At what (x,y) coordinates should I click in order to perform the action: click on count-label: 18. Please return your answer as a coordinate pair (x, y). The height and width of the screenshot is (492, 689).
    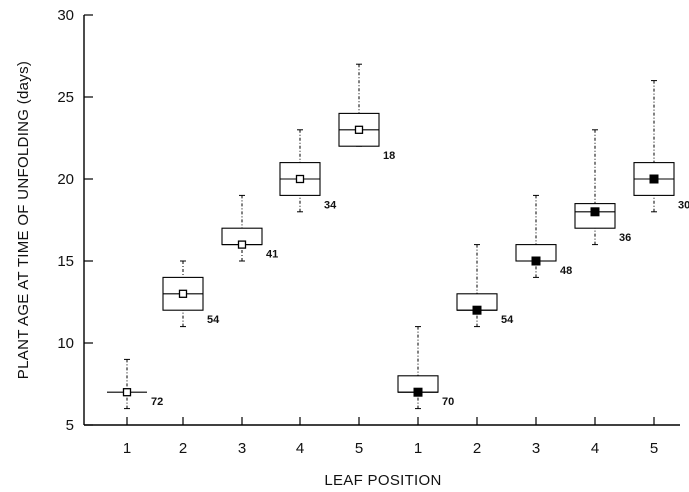
    Looking at the image, I should click on (389, 156).